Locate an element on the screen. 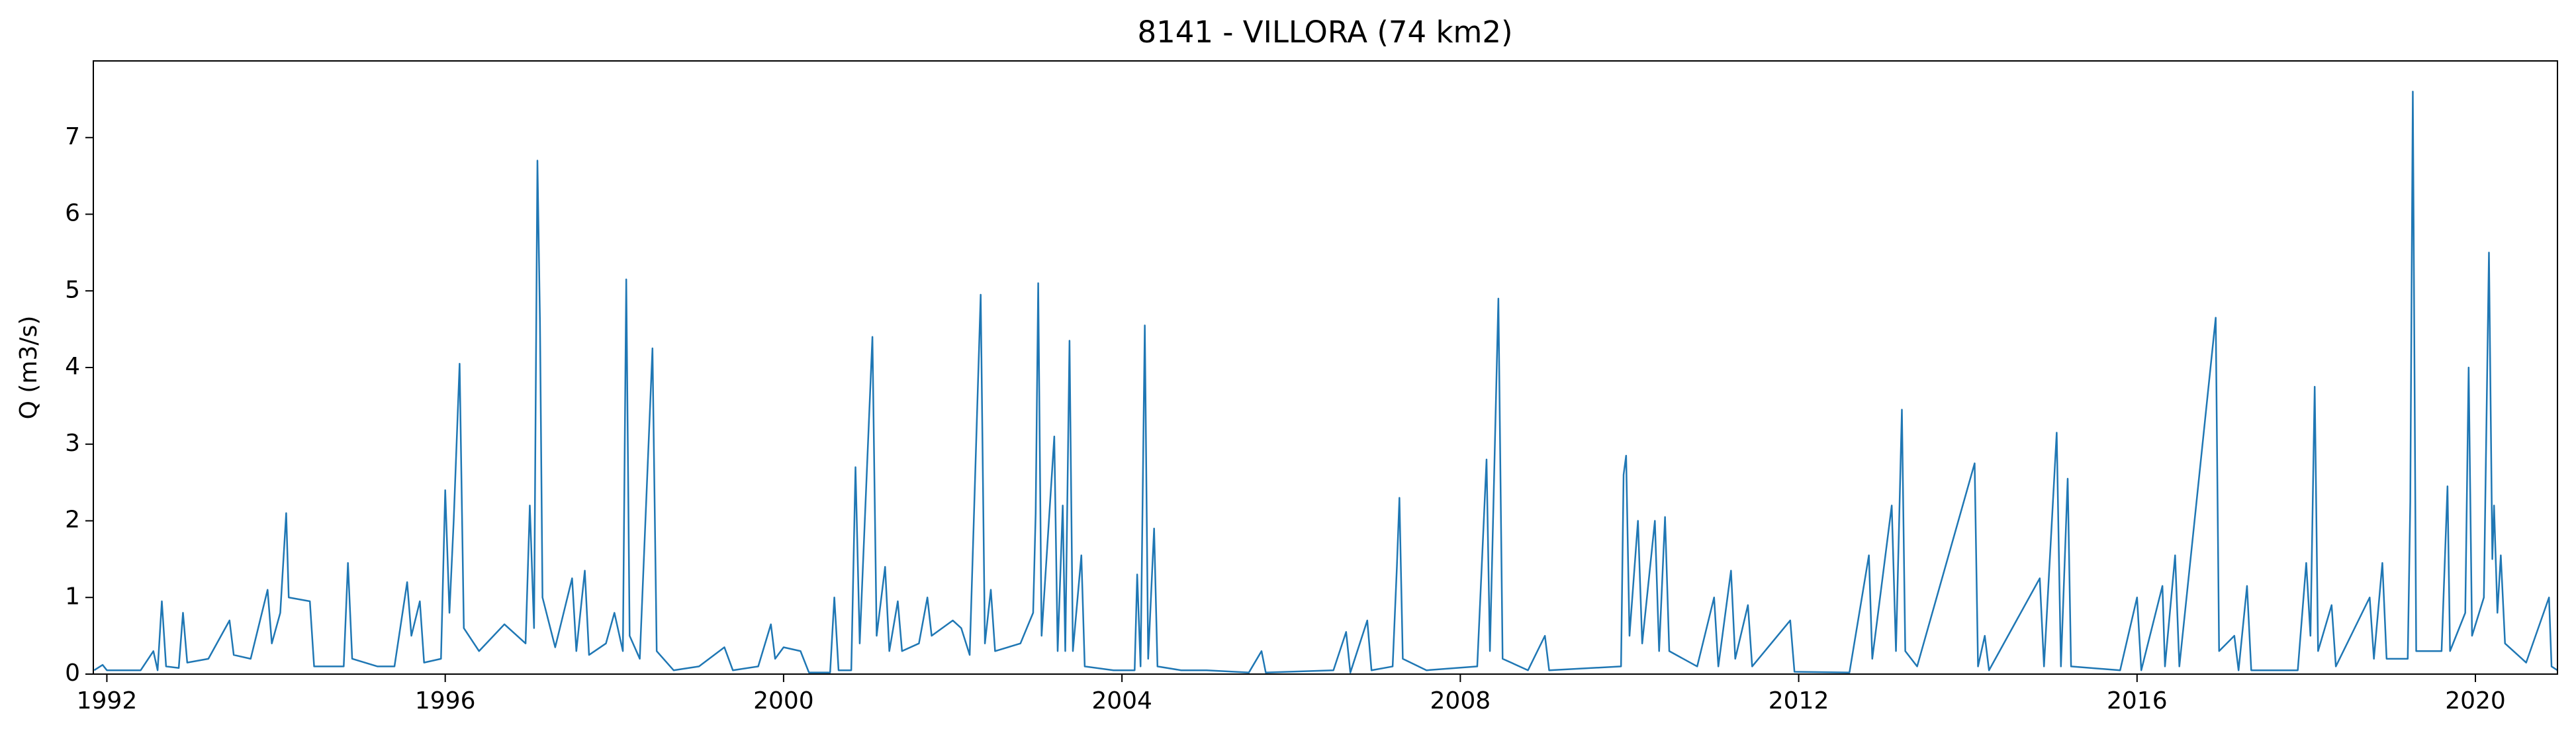 This screenshot has height=739, width=2576. y-axis-label: Q (m3/s) is located at coordinates (29, 368).